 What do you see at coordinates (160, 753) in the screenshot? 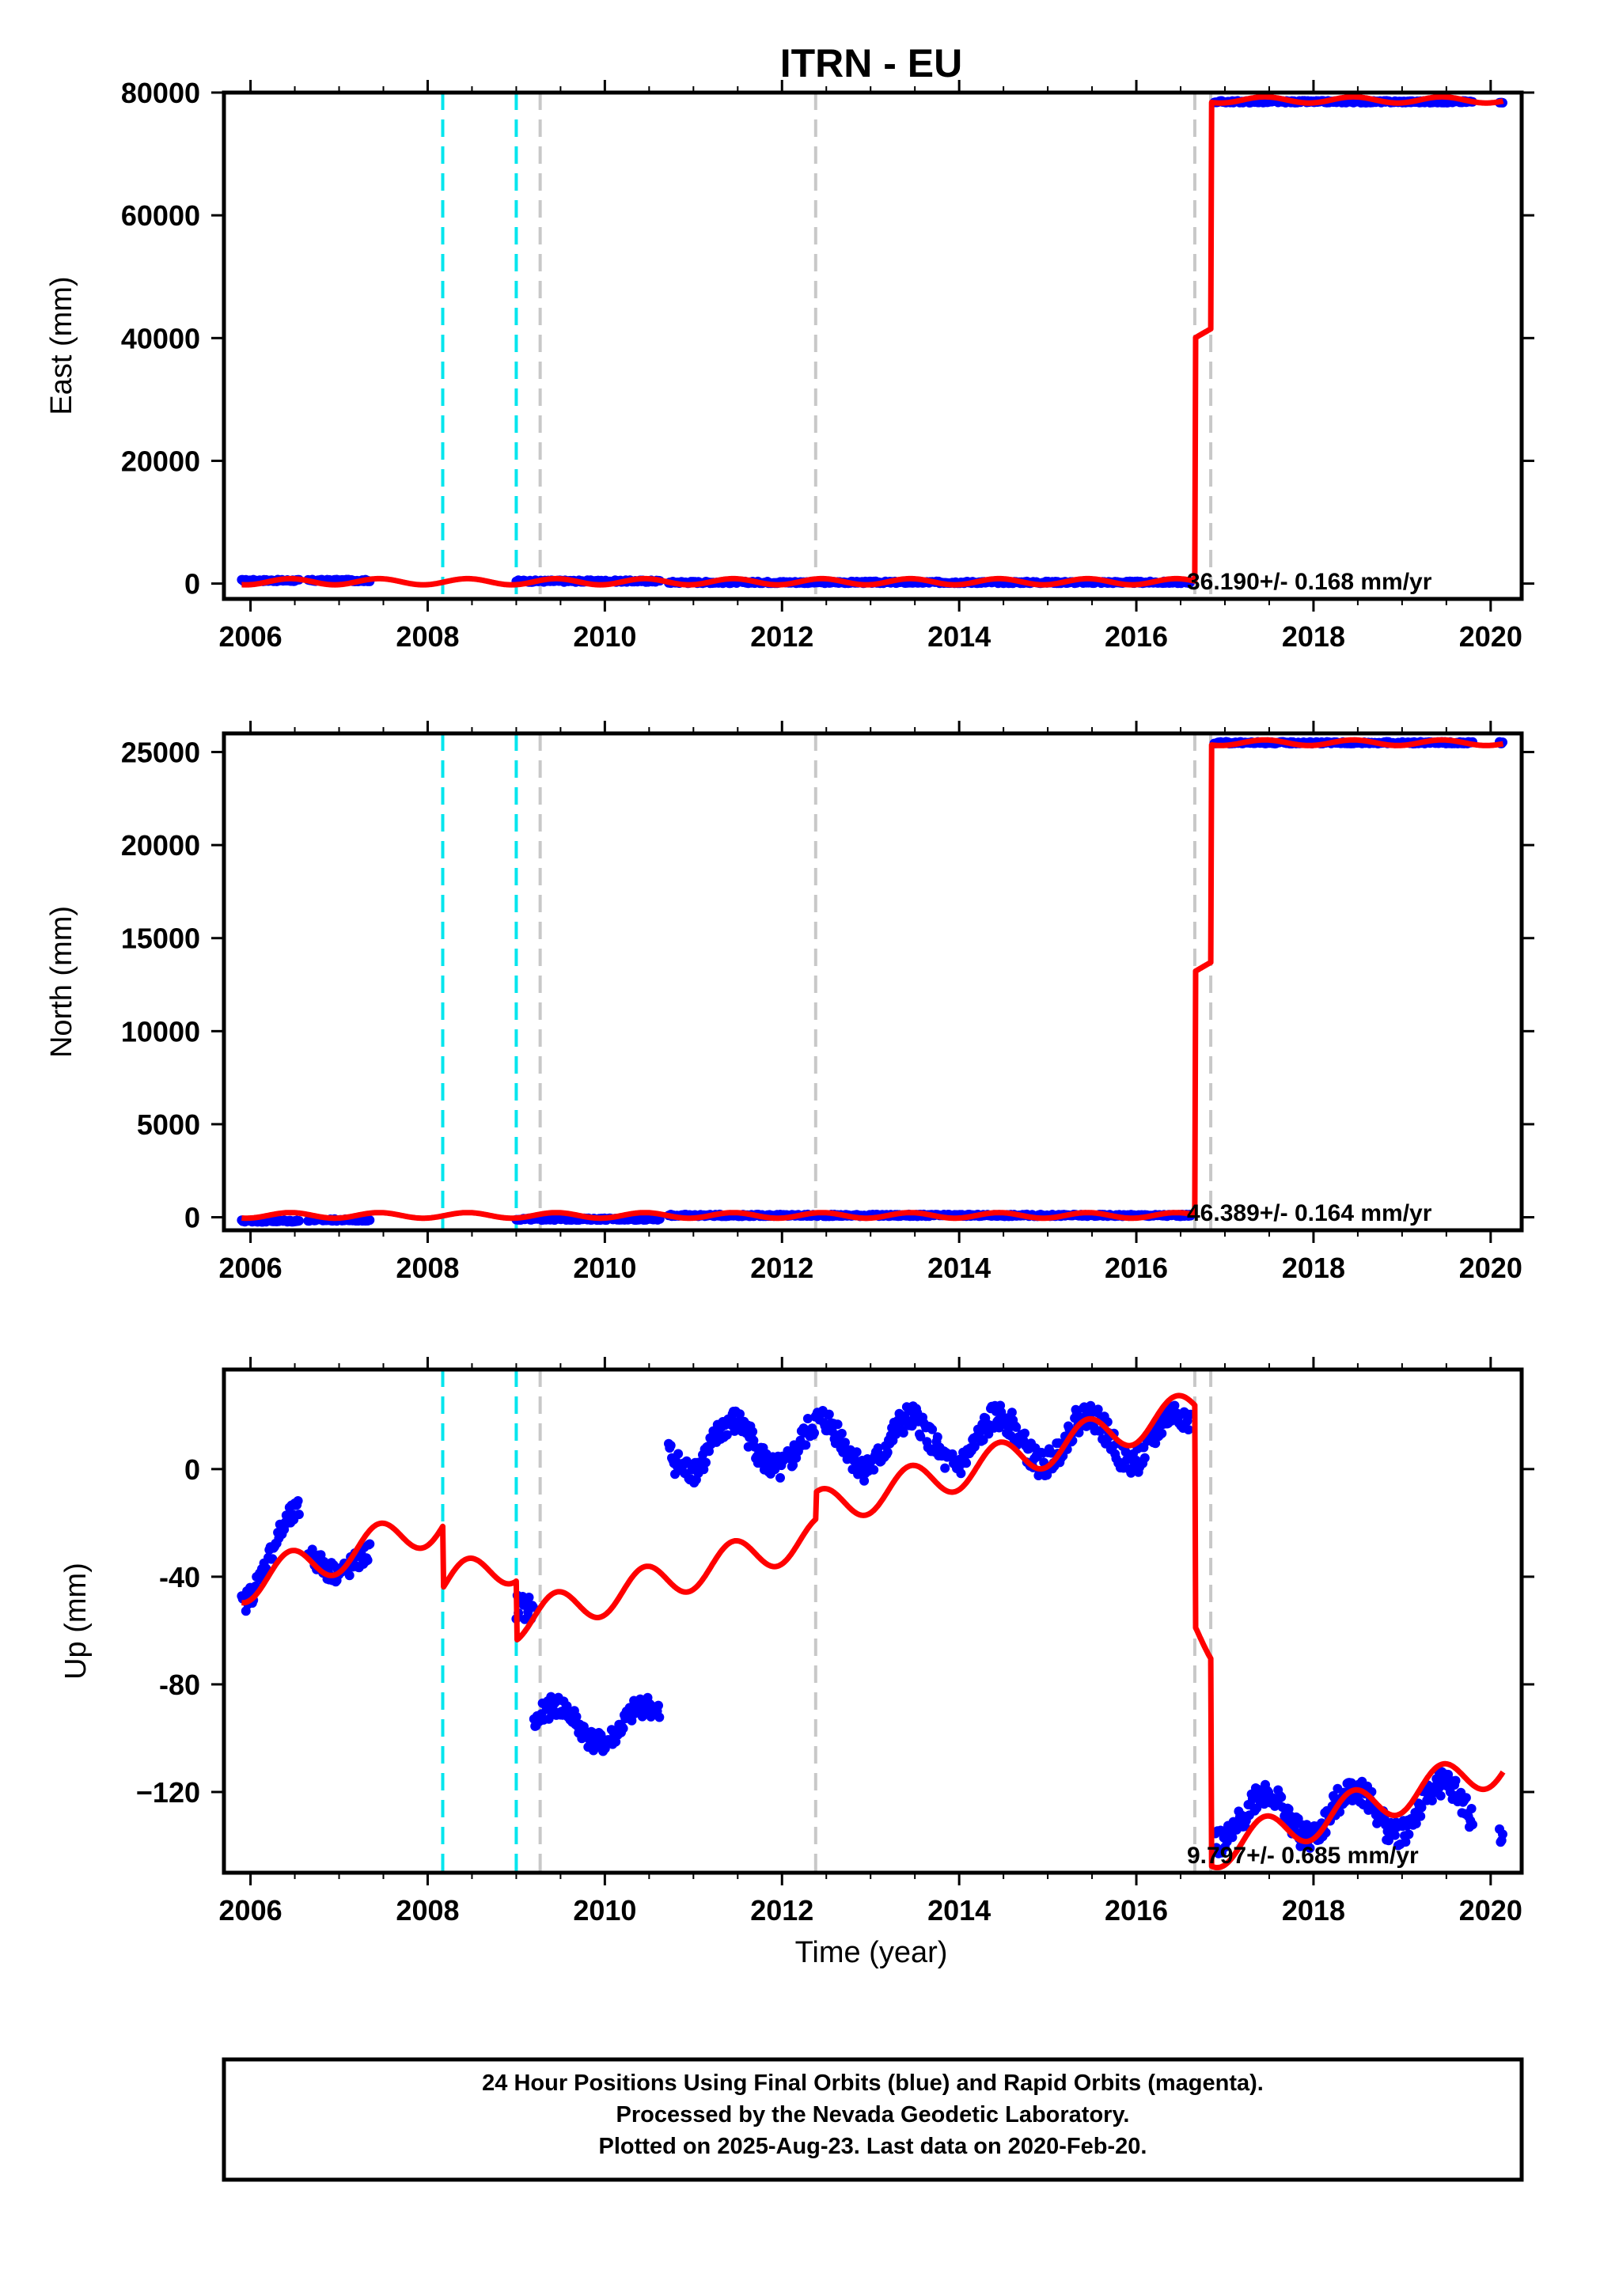
I see `y-tick-label: 25000` at bounding box center [160, 753].